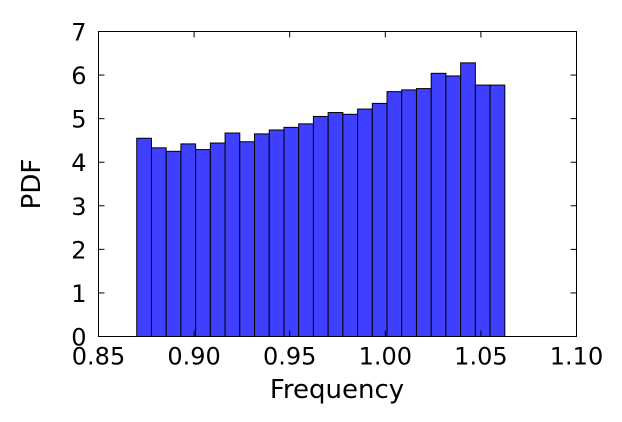 The width and height of the screenshot is (622, 422). Describe the element at coordinates (98, 357) in the screenshot. I see `x-tick-label: 0.85` at that location.